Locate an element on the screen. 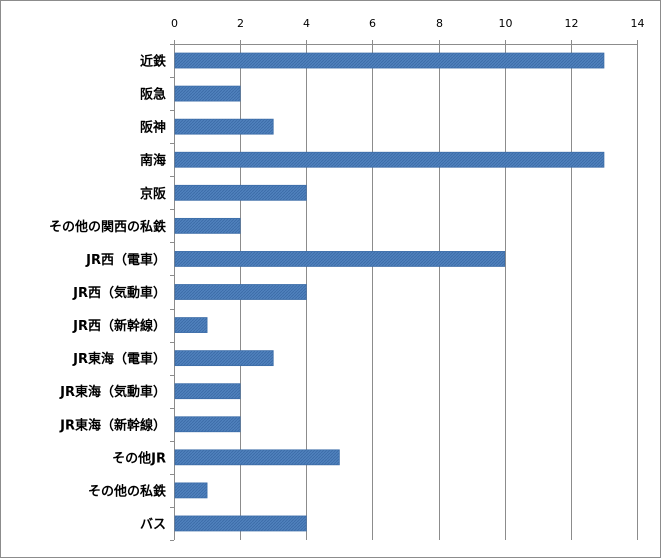  category-label: JR東海（気動車） is located at coordinates (112, 392).